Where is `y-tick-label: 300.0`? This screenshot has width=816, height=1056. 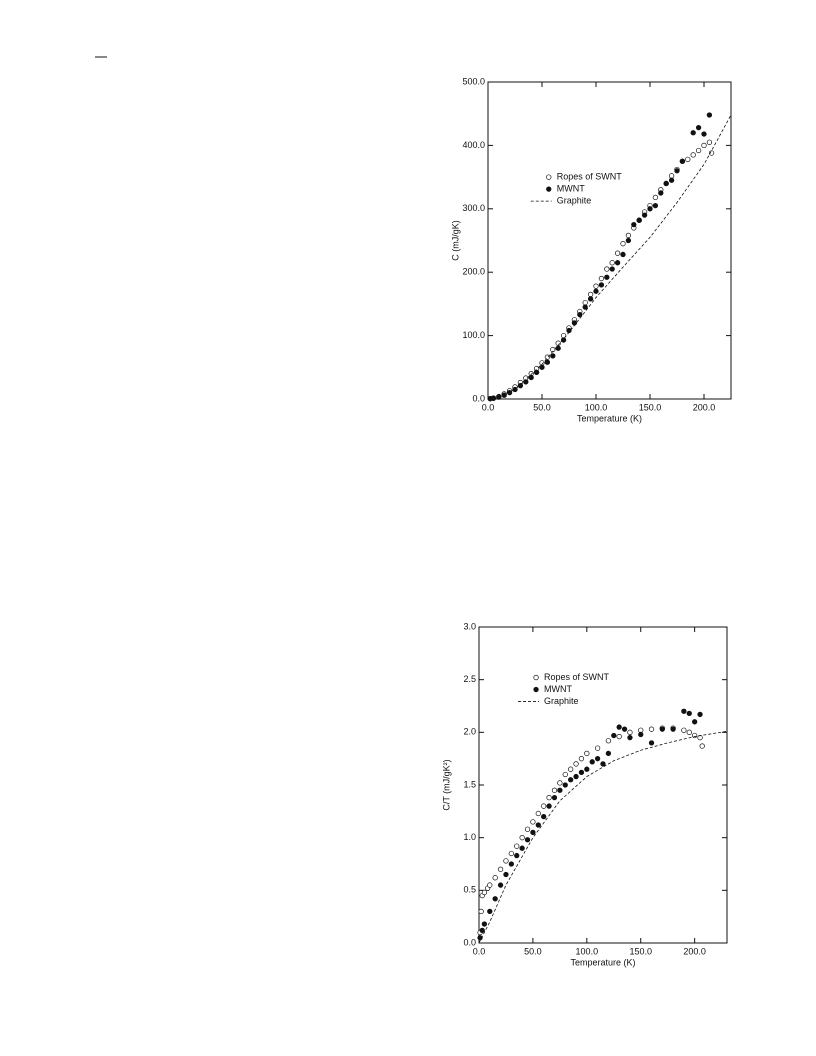 y-tick-label: 300.0 is located at coordinates (473, 208).